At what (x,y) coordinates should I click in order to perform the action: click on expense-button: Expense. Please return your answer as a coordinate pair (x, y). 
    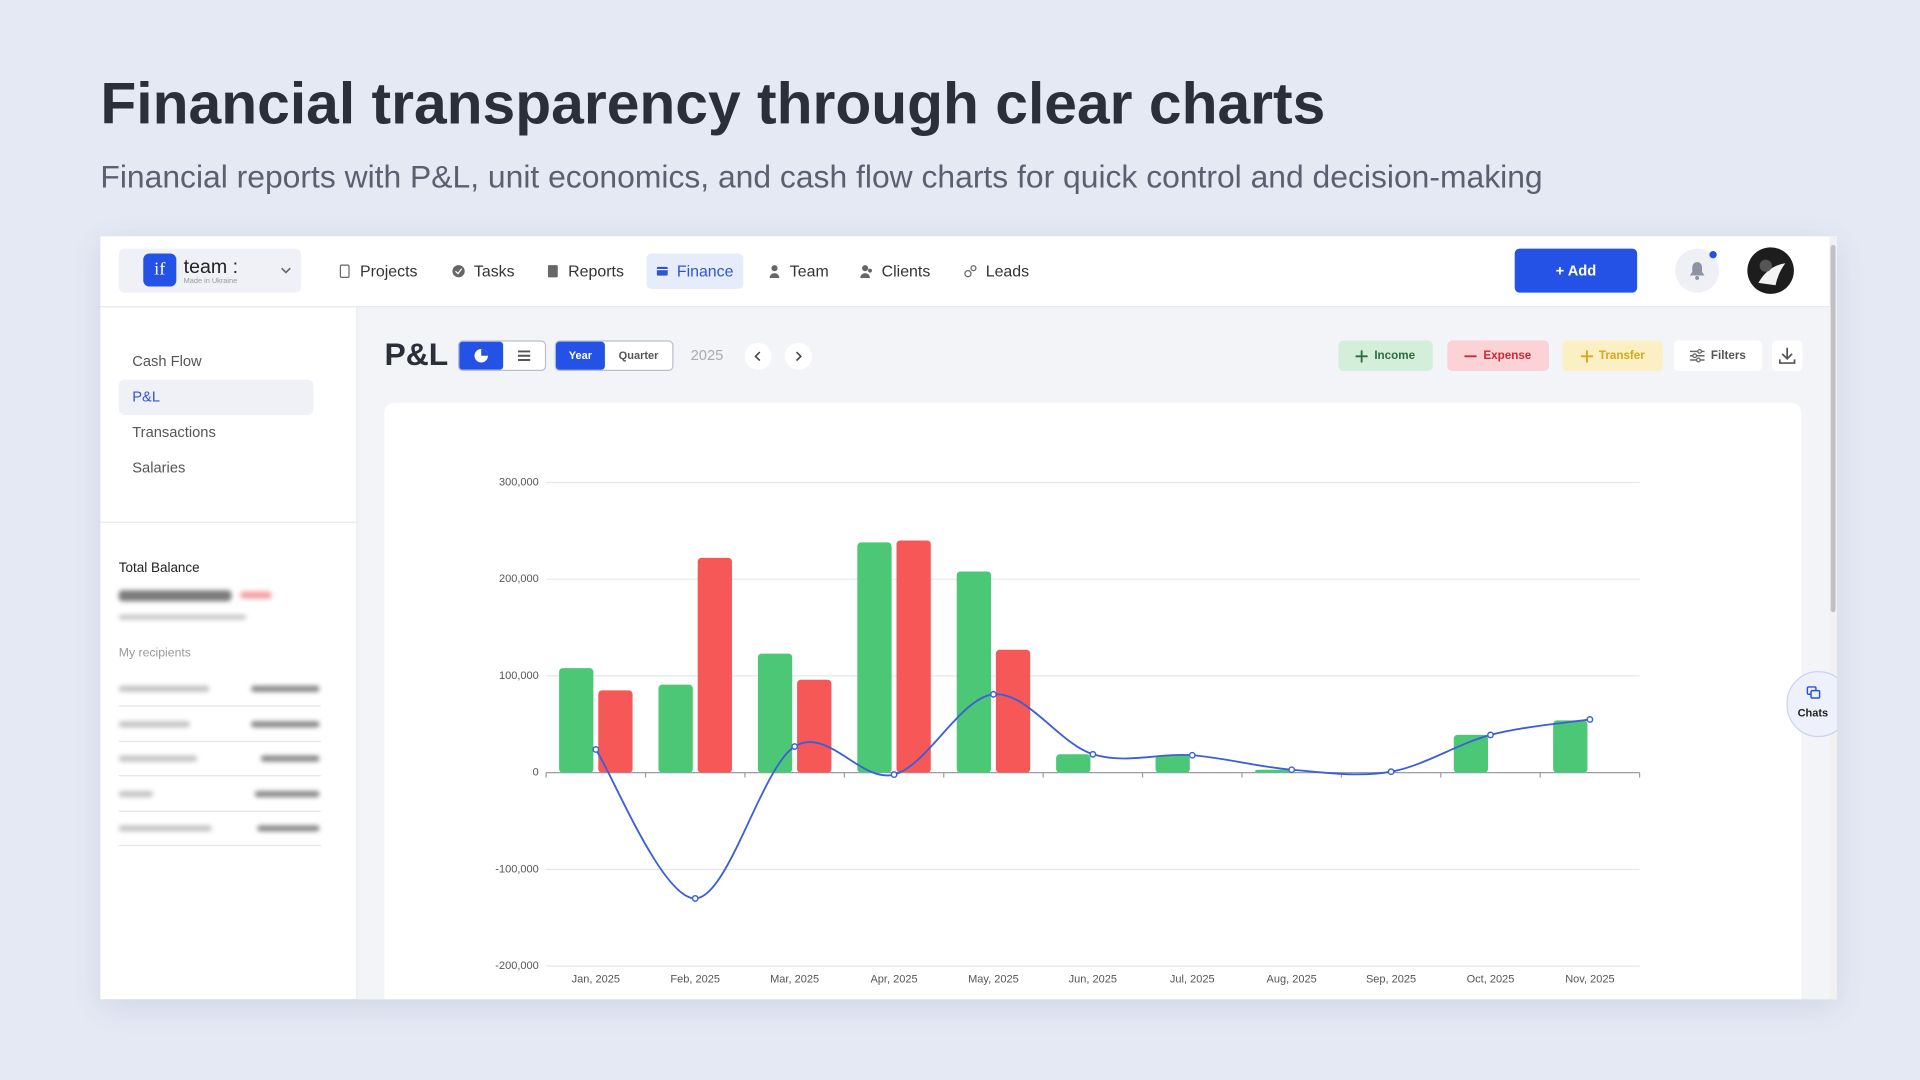
    Looking at the image, I should click on (1498, 356).